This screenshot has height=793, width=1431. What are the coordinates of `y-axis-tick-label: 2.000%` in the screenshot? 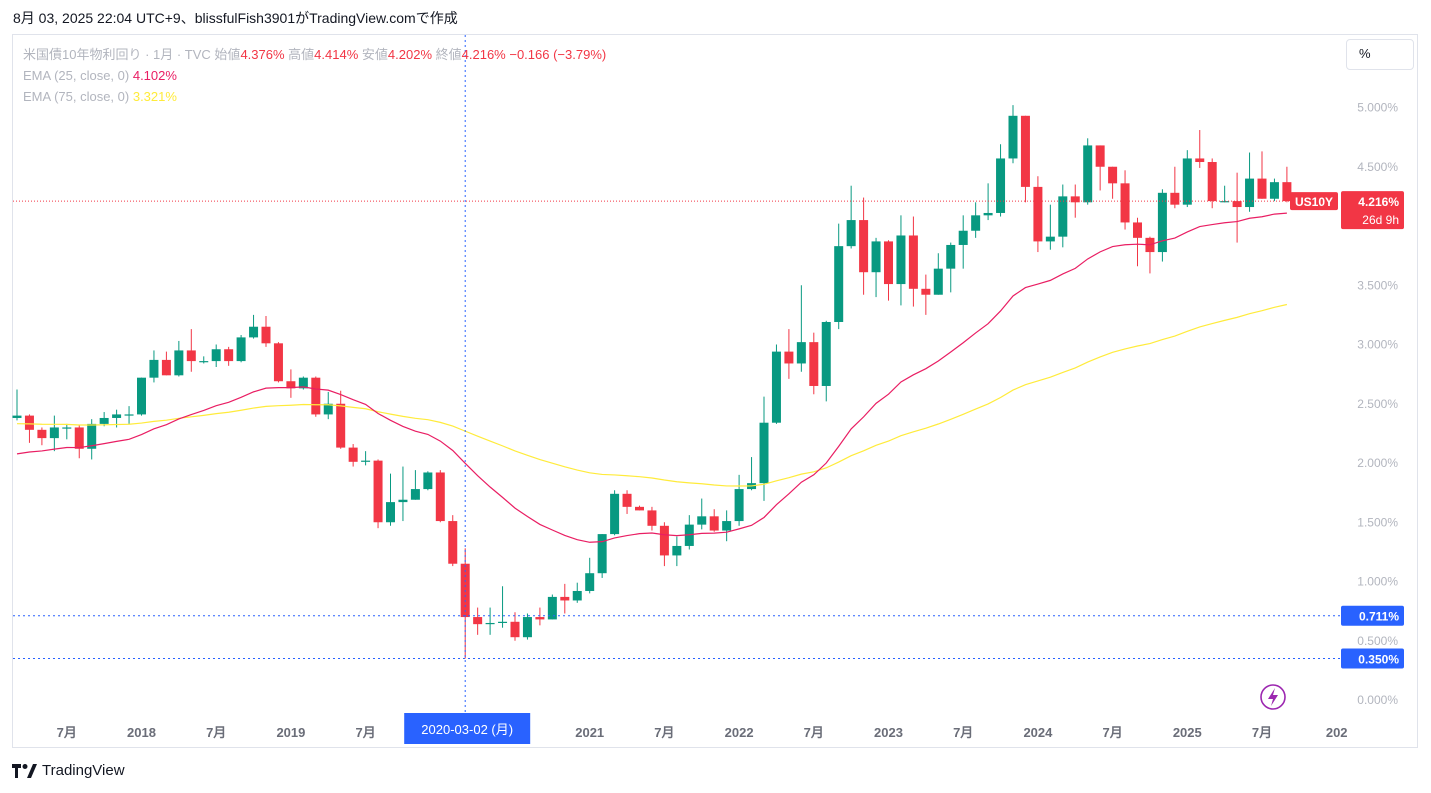 It's located at (1377, 463).